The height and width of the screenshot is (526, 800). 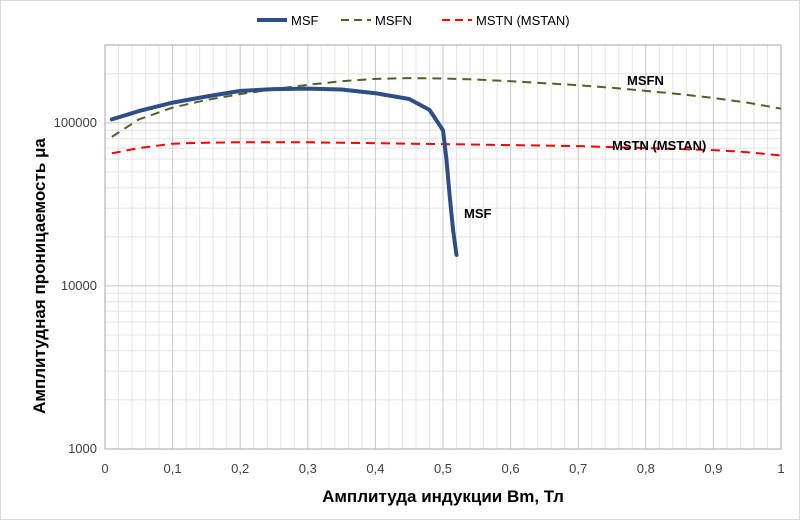 What do you see at coordinates (104, 468) in the screenshot?
I see `x-tick-label: 0` at bounding box center [104, 468].